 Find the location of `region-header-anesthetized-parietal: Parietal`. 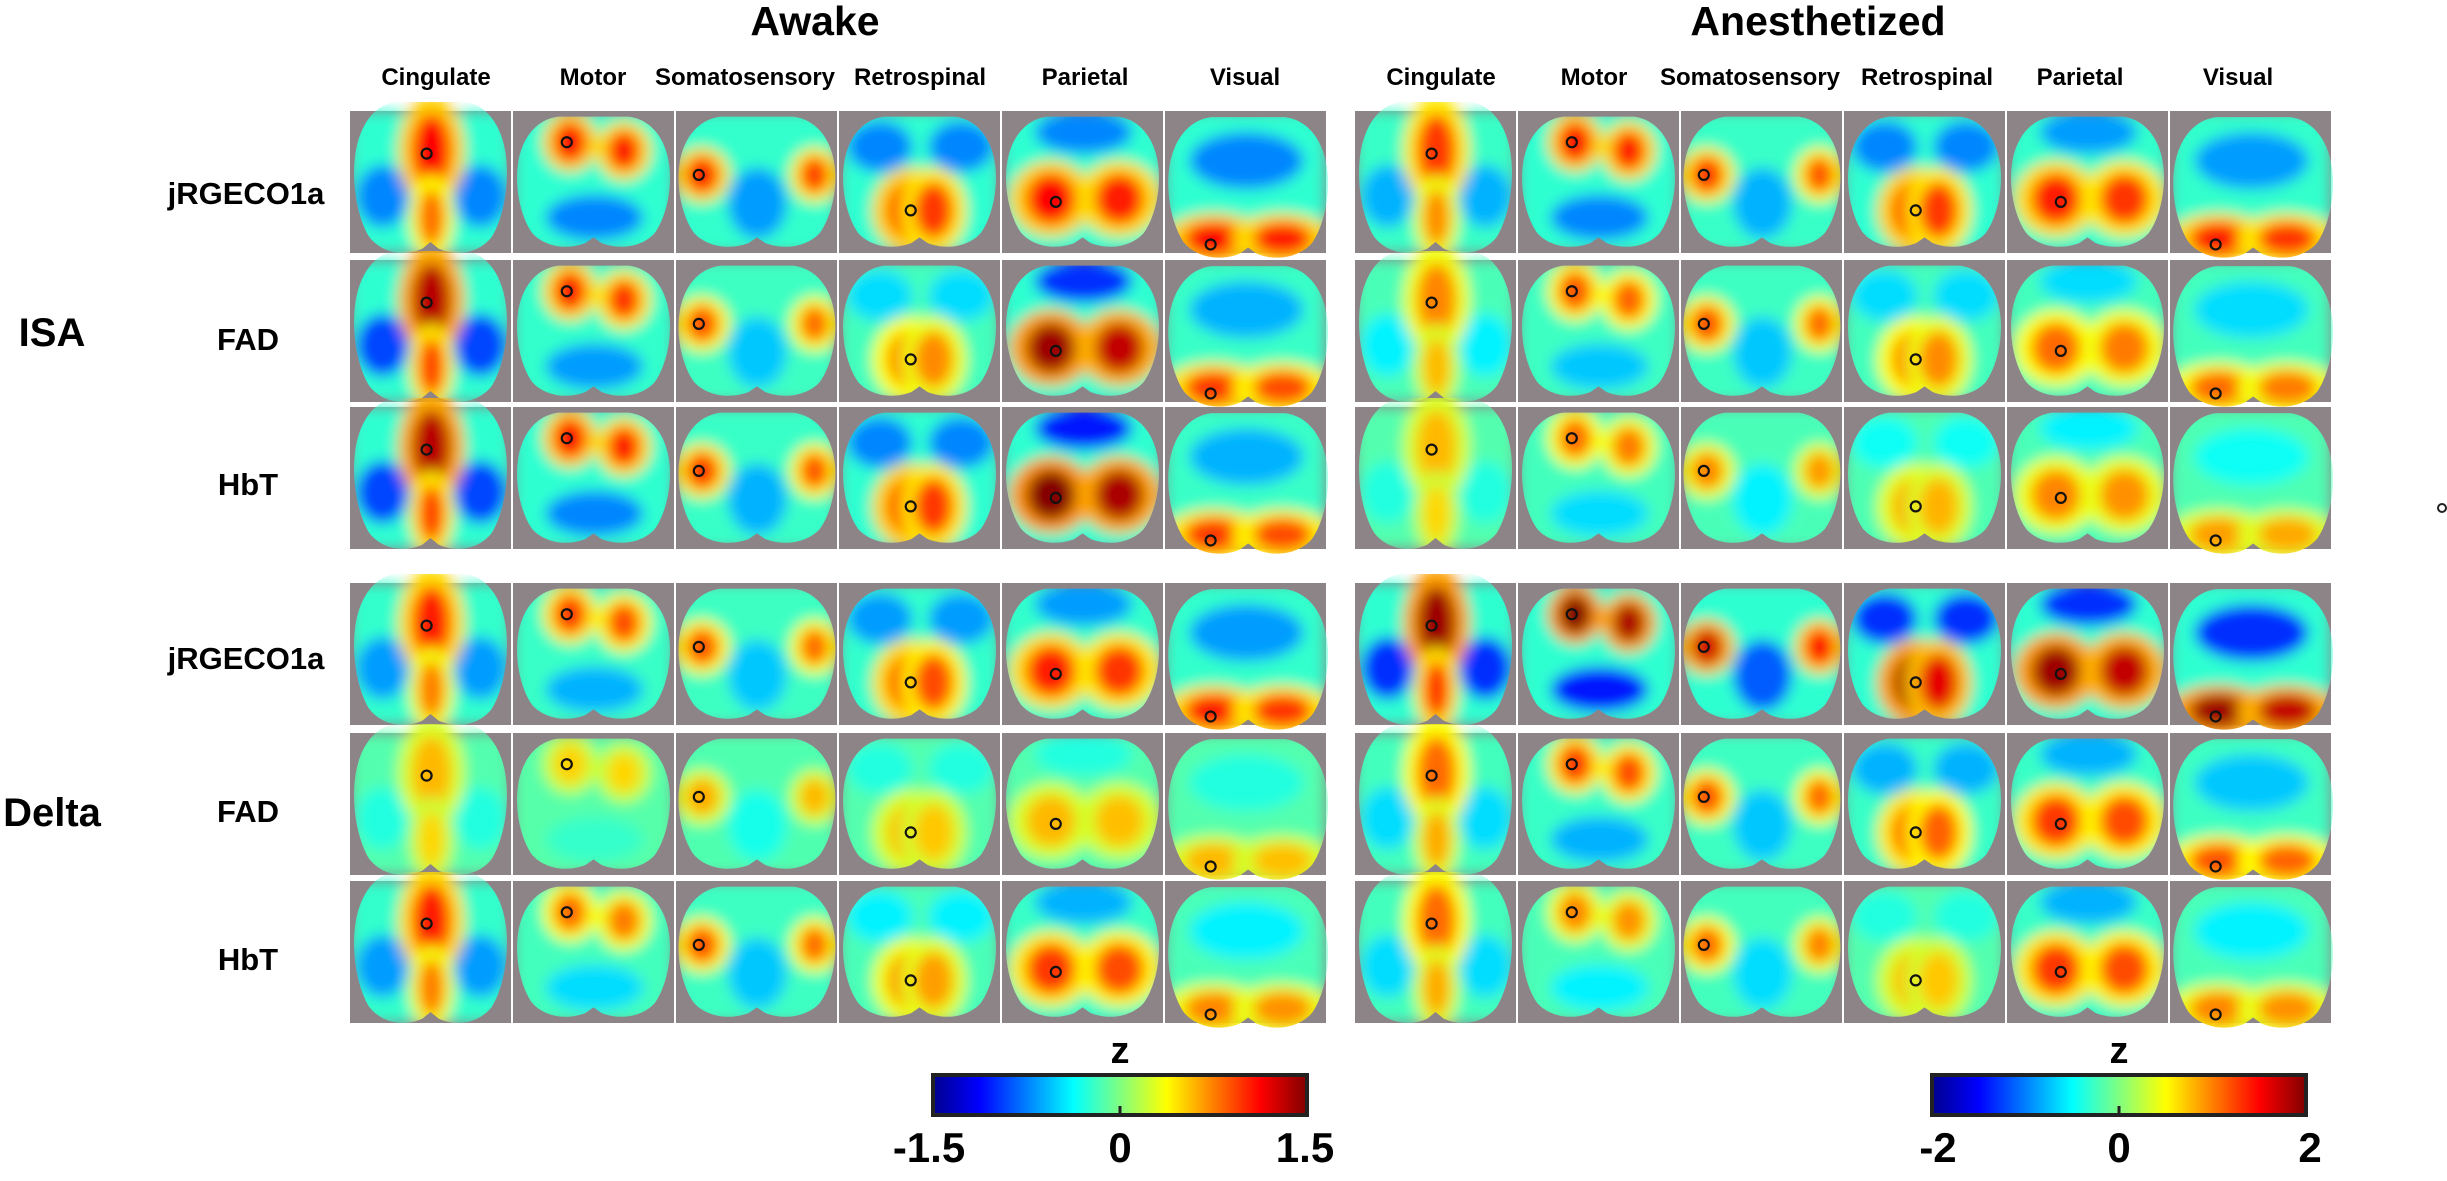

region-header-anesthetized-parietal: Parietal is located at coordinates (2080, 77).